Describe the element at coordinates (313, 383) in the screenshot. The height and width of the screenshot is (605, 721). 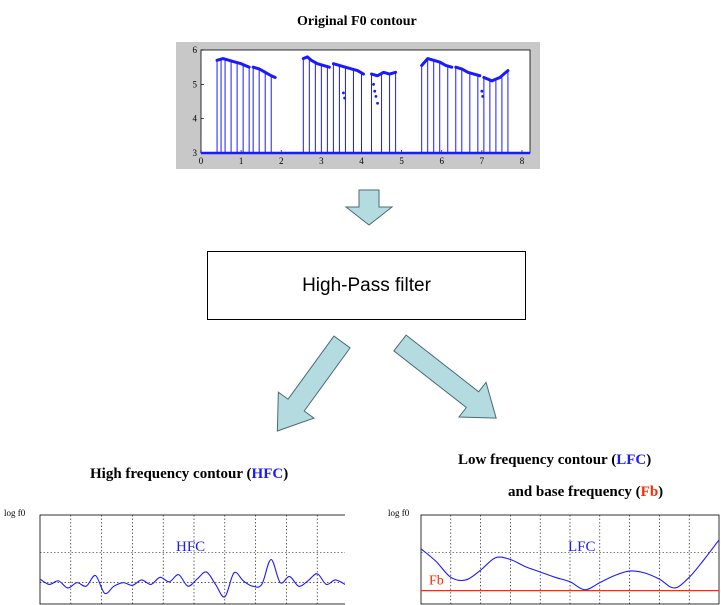
I see `arrow-to-hfc-icon` at that location.